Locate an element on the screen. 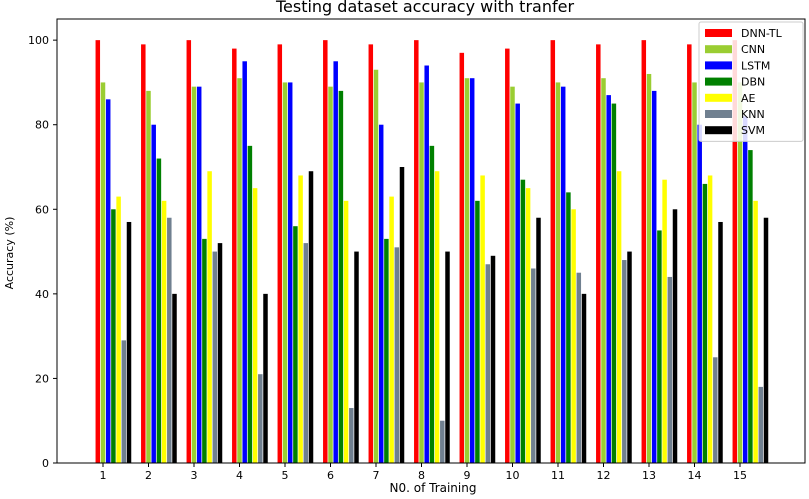  chart-title: Testing dataset accuracy with tranfer is located at coordinates (424, 8).